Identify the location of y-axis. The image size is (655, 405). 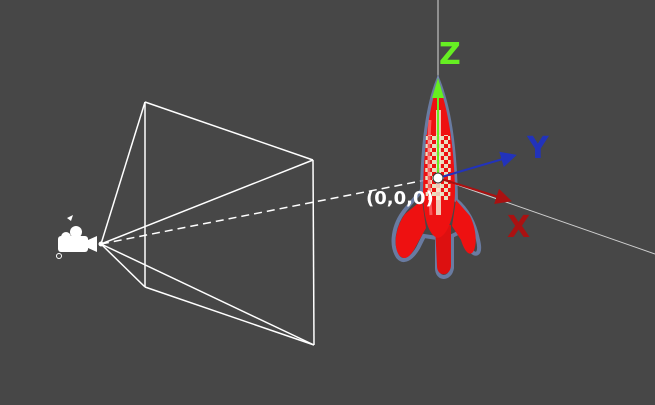
(477, 165).